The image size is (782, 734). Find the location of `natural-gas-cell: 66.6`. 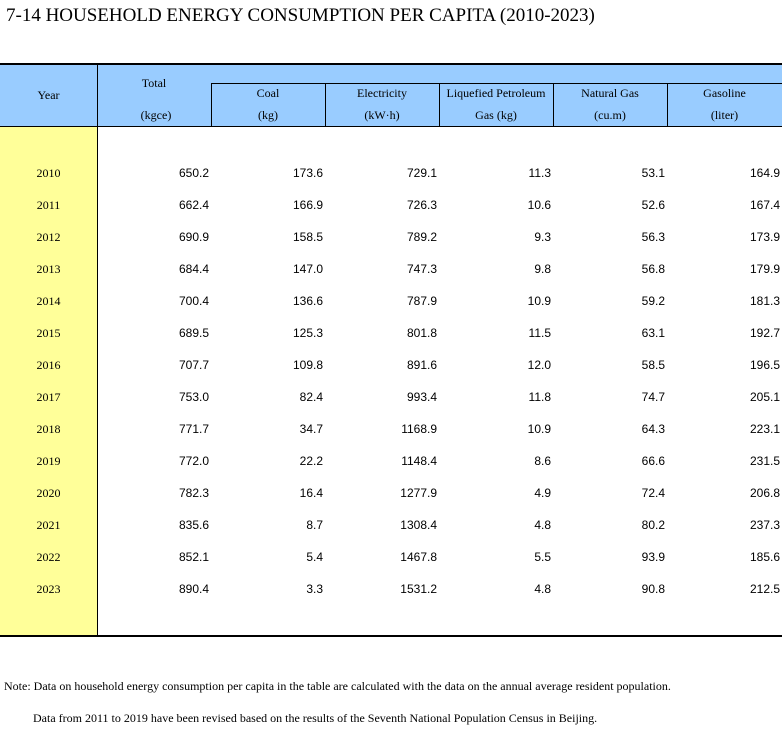

natural-gas-cell: 66.6 is located at coordinates (653, 461).